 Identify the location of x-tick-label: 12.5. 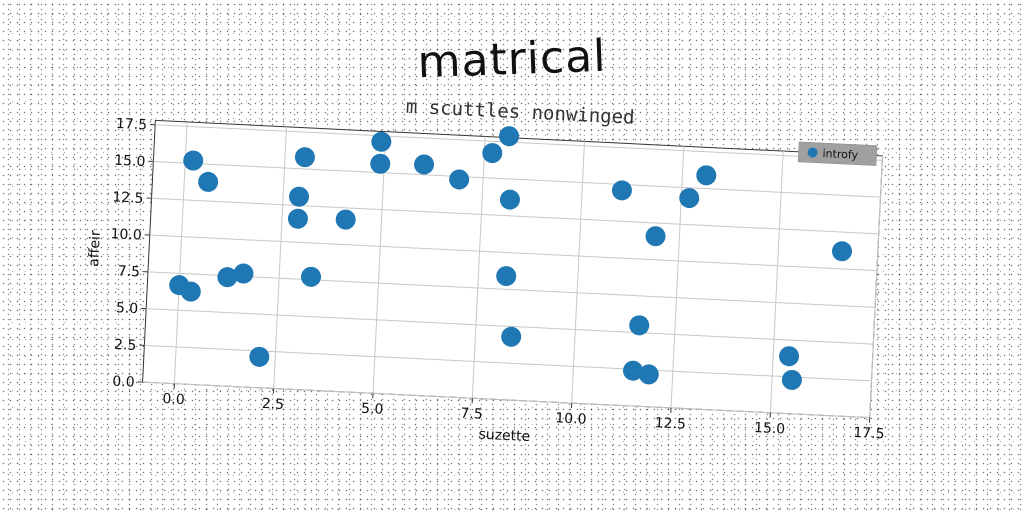
(670, 424).